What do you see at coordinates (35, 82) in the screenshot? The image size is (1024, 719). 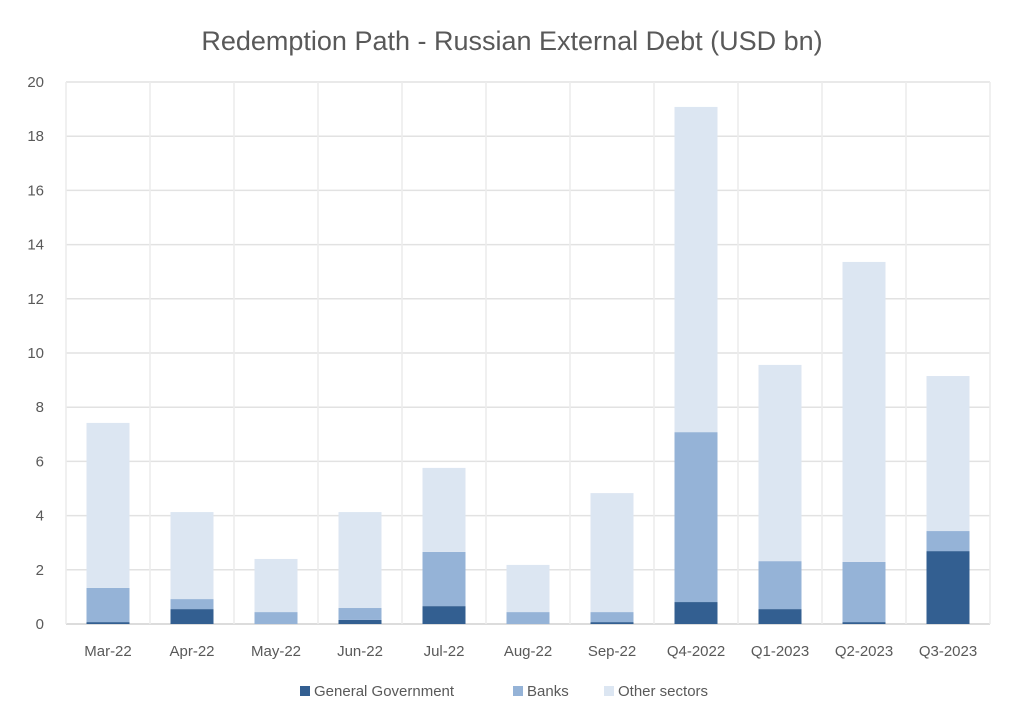 I see `y-tick-label: 20` at bounding box center [35, 82].